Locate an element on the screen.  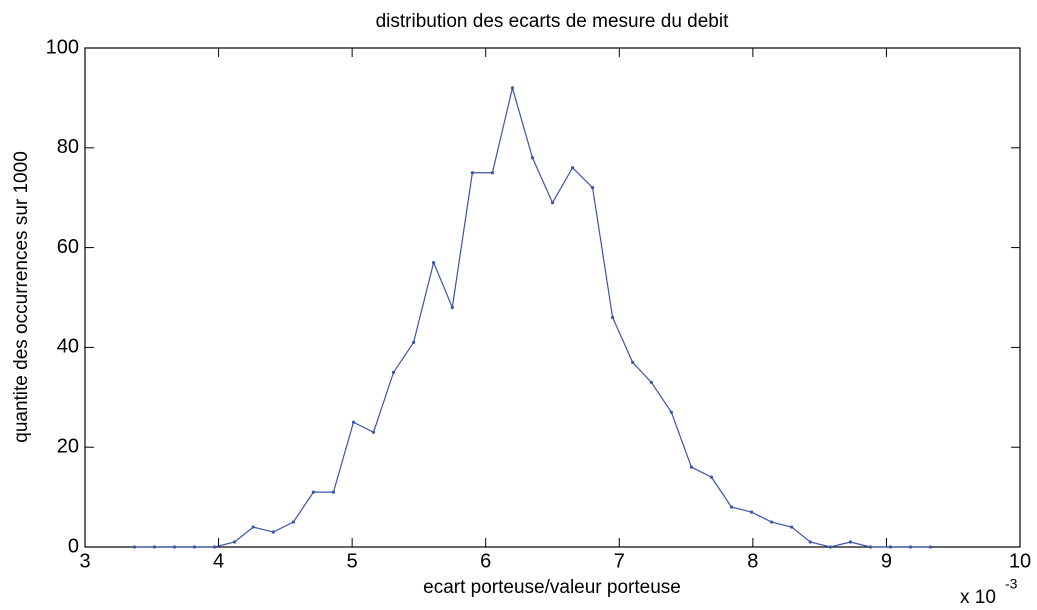
y-axis-label: quantite des occurrences sur 1000 is located at coordinates (21, 297).